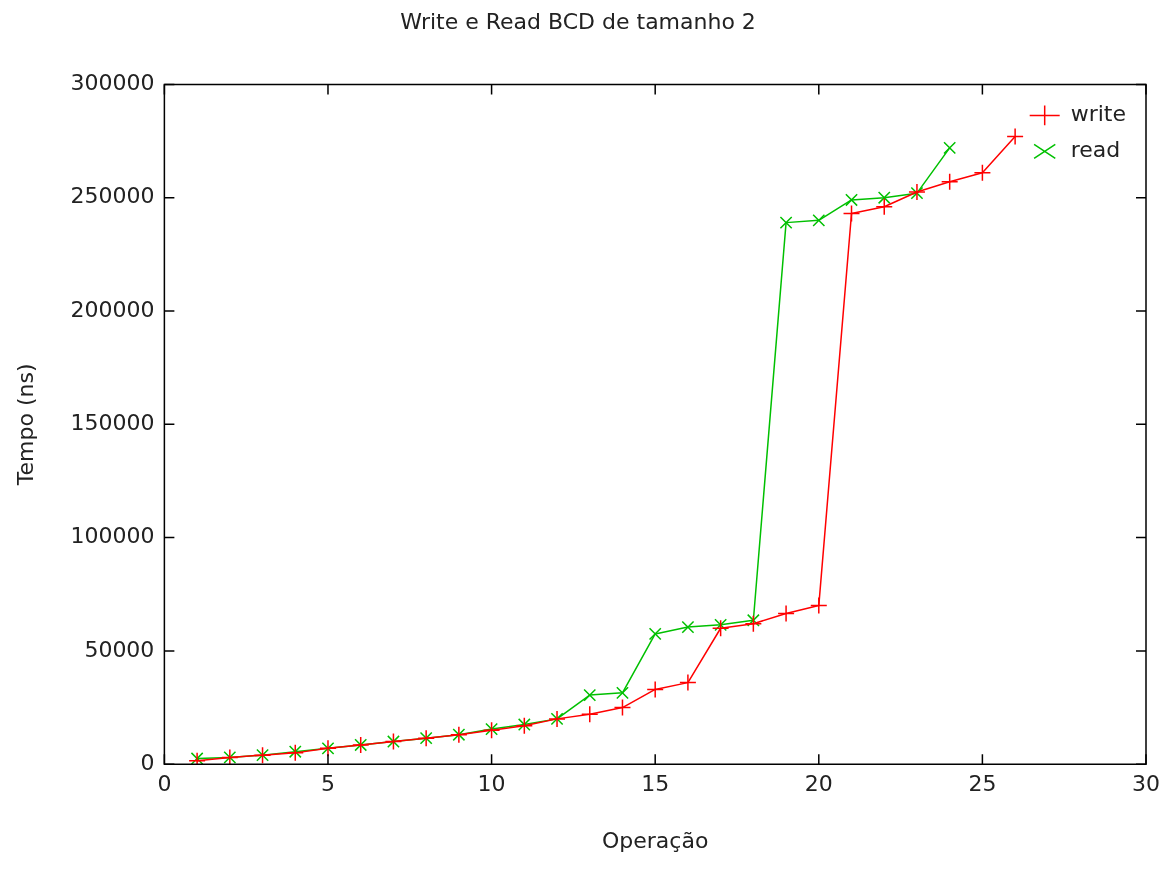 This screenshot has width=1173, height=869. Describe the element at coordinates (655, 840) in the screenshot. I see `x-axis-title: Operação` at that location.